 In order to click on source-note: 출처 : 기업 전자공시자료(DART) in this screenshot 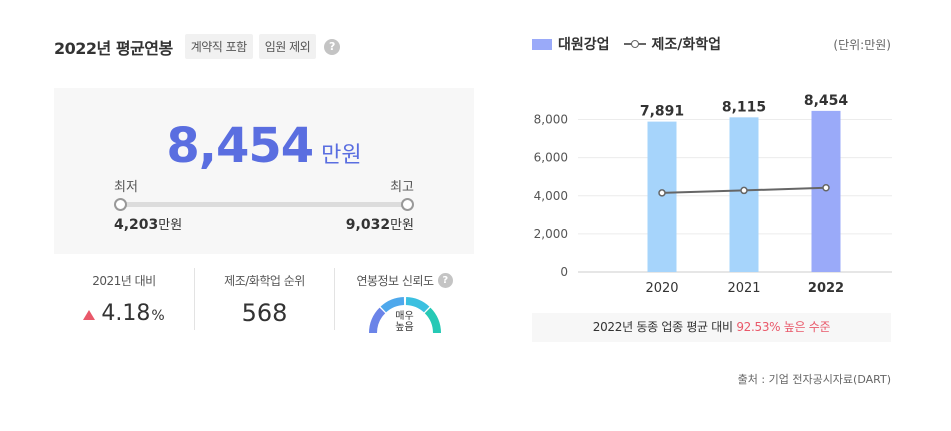, I will do `click(814, 379)`.